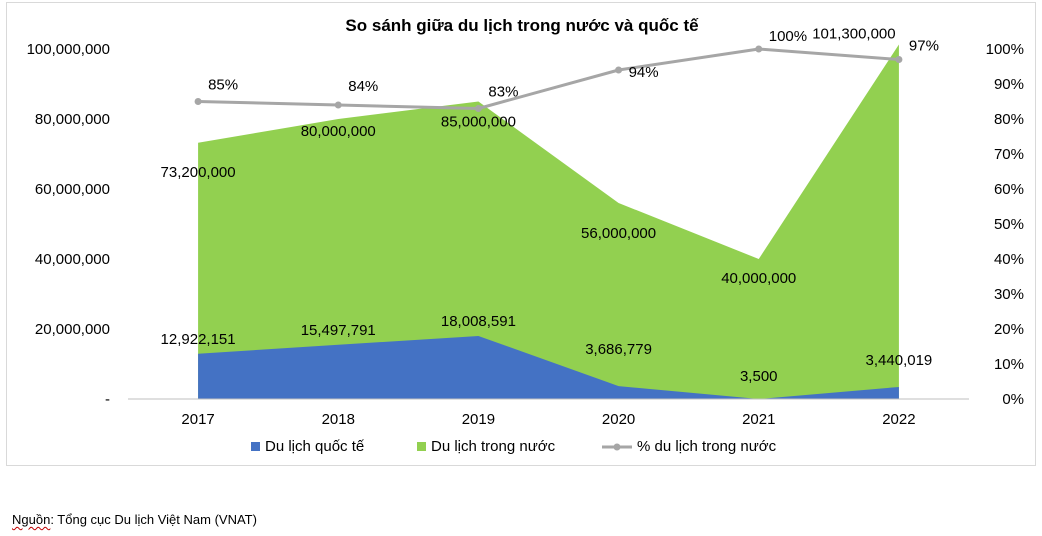 This screenshot has height=536, width=1042. Describe the element at coordinates (1013, 399) in the screenshot. I see `y-right-tick-label: 0%` at that location.